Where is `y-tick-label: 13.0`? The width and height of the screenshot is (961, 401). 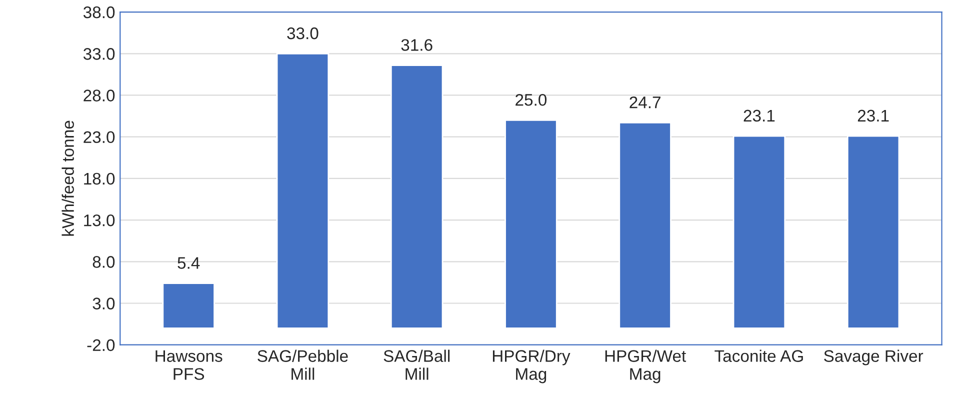 y-tick-label: 13.0 is located at coordinates (99, 220).